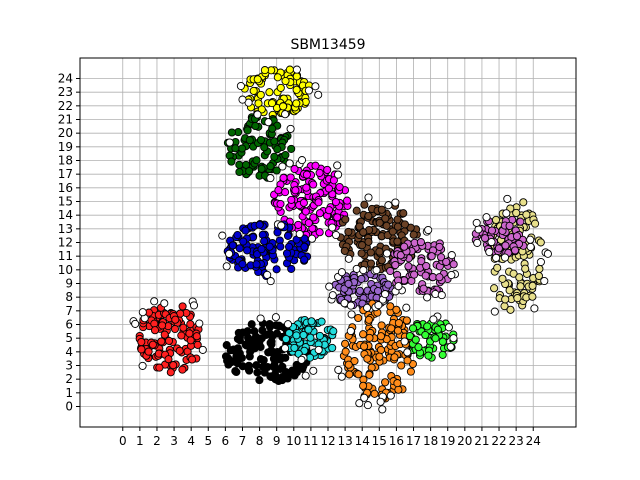 The height and width of the screenshot is (480, 640). Describe the element at coordinates (65, 188) in the screenshot. I see `y-tick-label: 16` at that location.